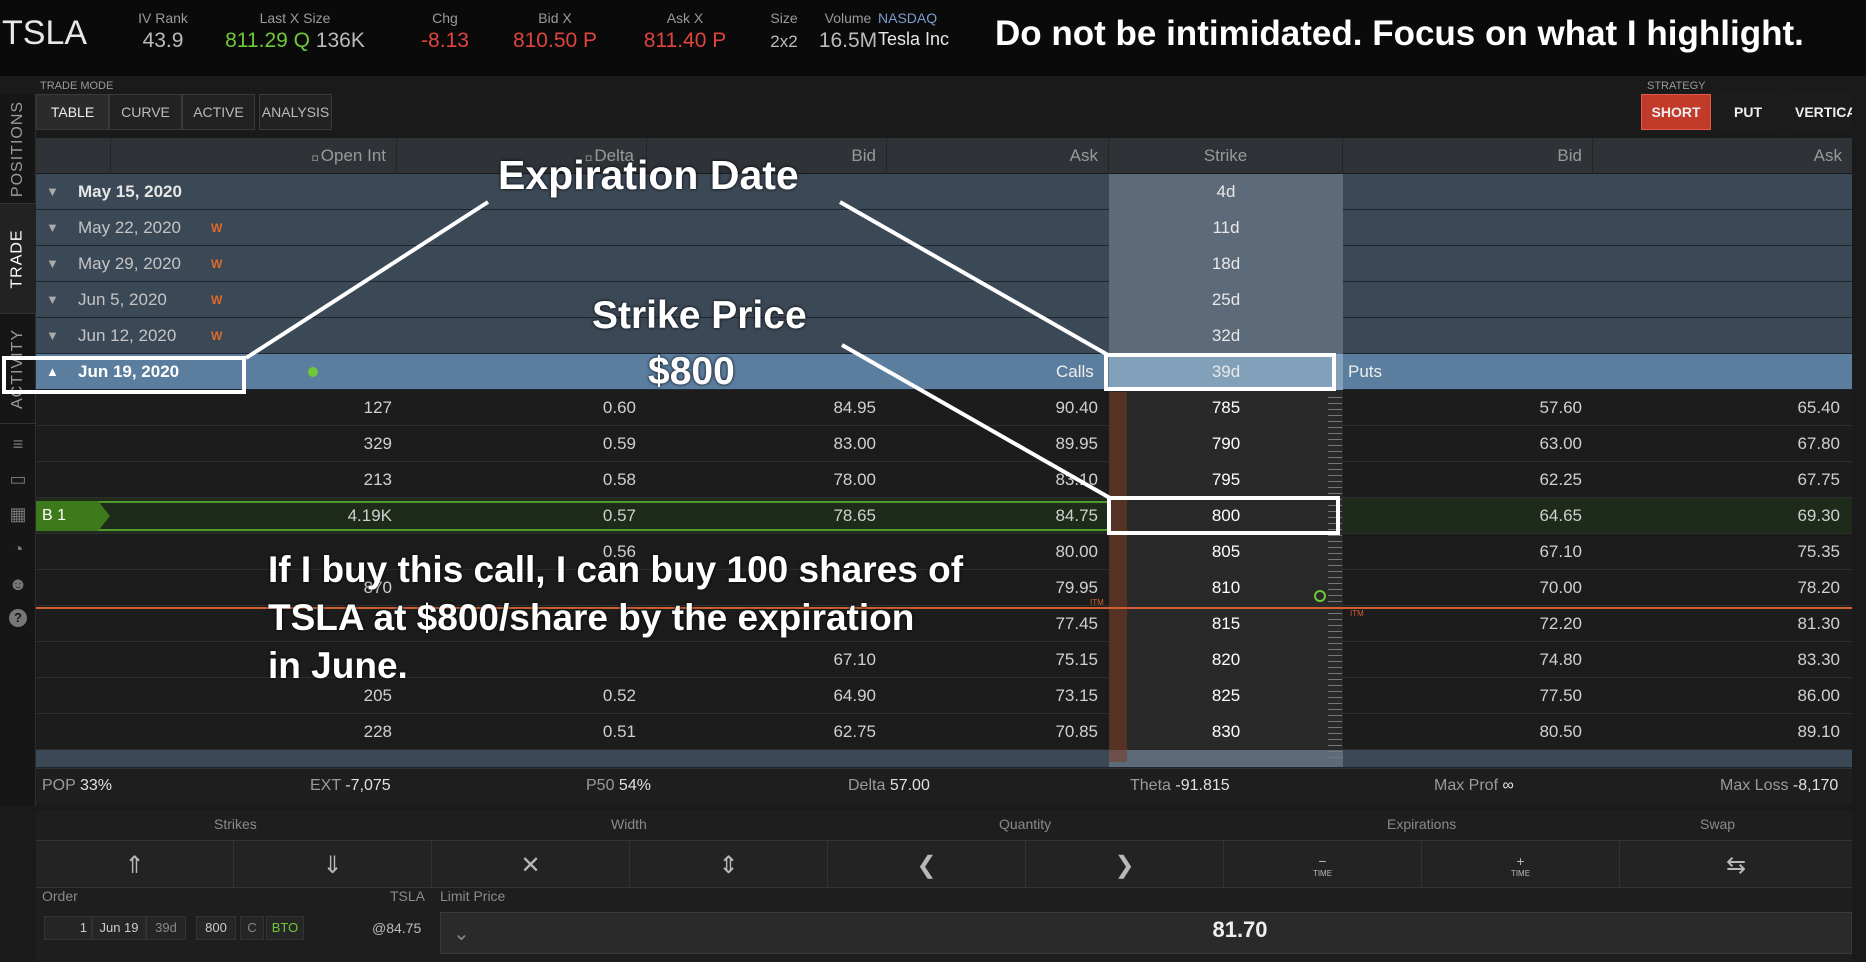  Describe the element at coordinates (998, 156) in the screenshot. I see `column-ask: Ask` at that location.